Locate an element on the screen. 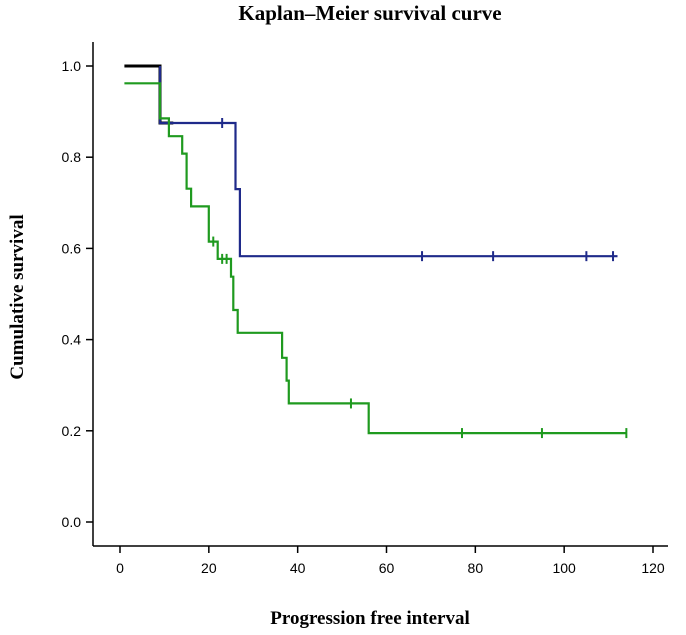 The image size is (686, 635). y-tick-label: 0.4 is located at coordinates (72, 340).